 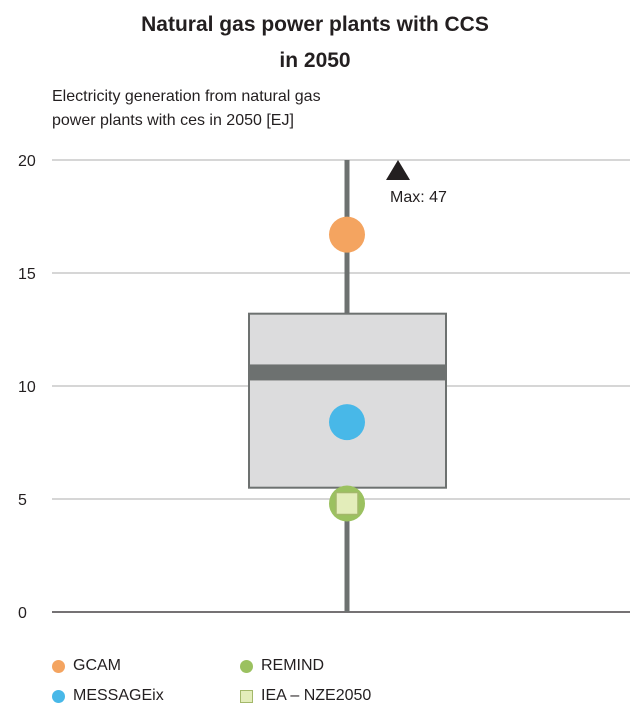 I want to click on chart-title-line1: Natural gas power plants with CCS, so click(x=315, y=24).